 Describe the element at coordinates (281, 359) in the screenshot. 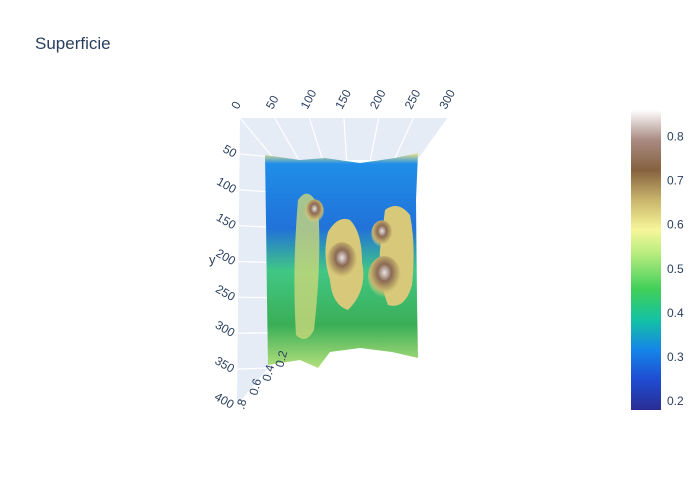

I see `z-tick-label: 0.2` at that location.